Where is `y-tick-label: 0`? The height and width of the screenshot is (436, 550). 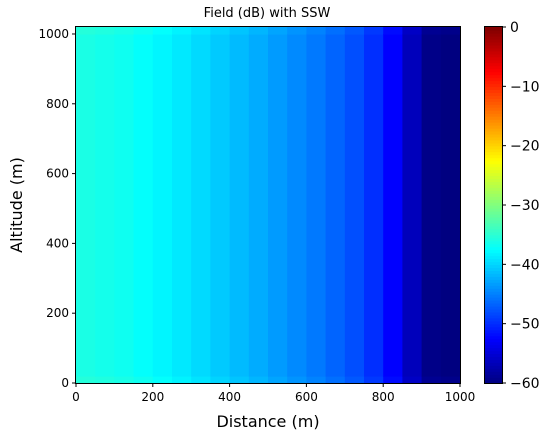 y-tick-label: 0 is located at coordinates (65, 383).